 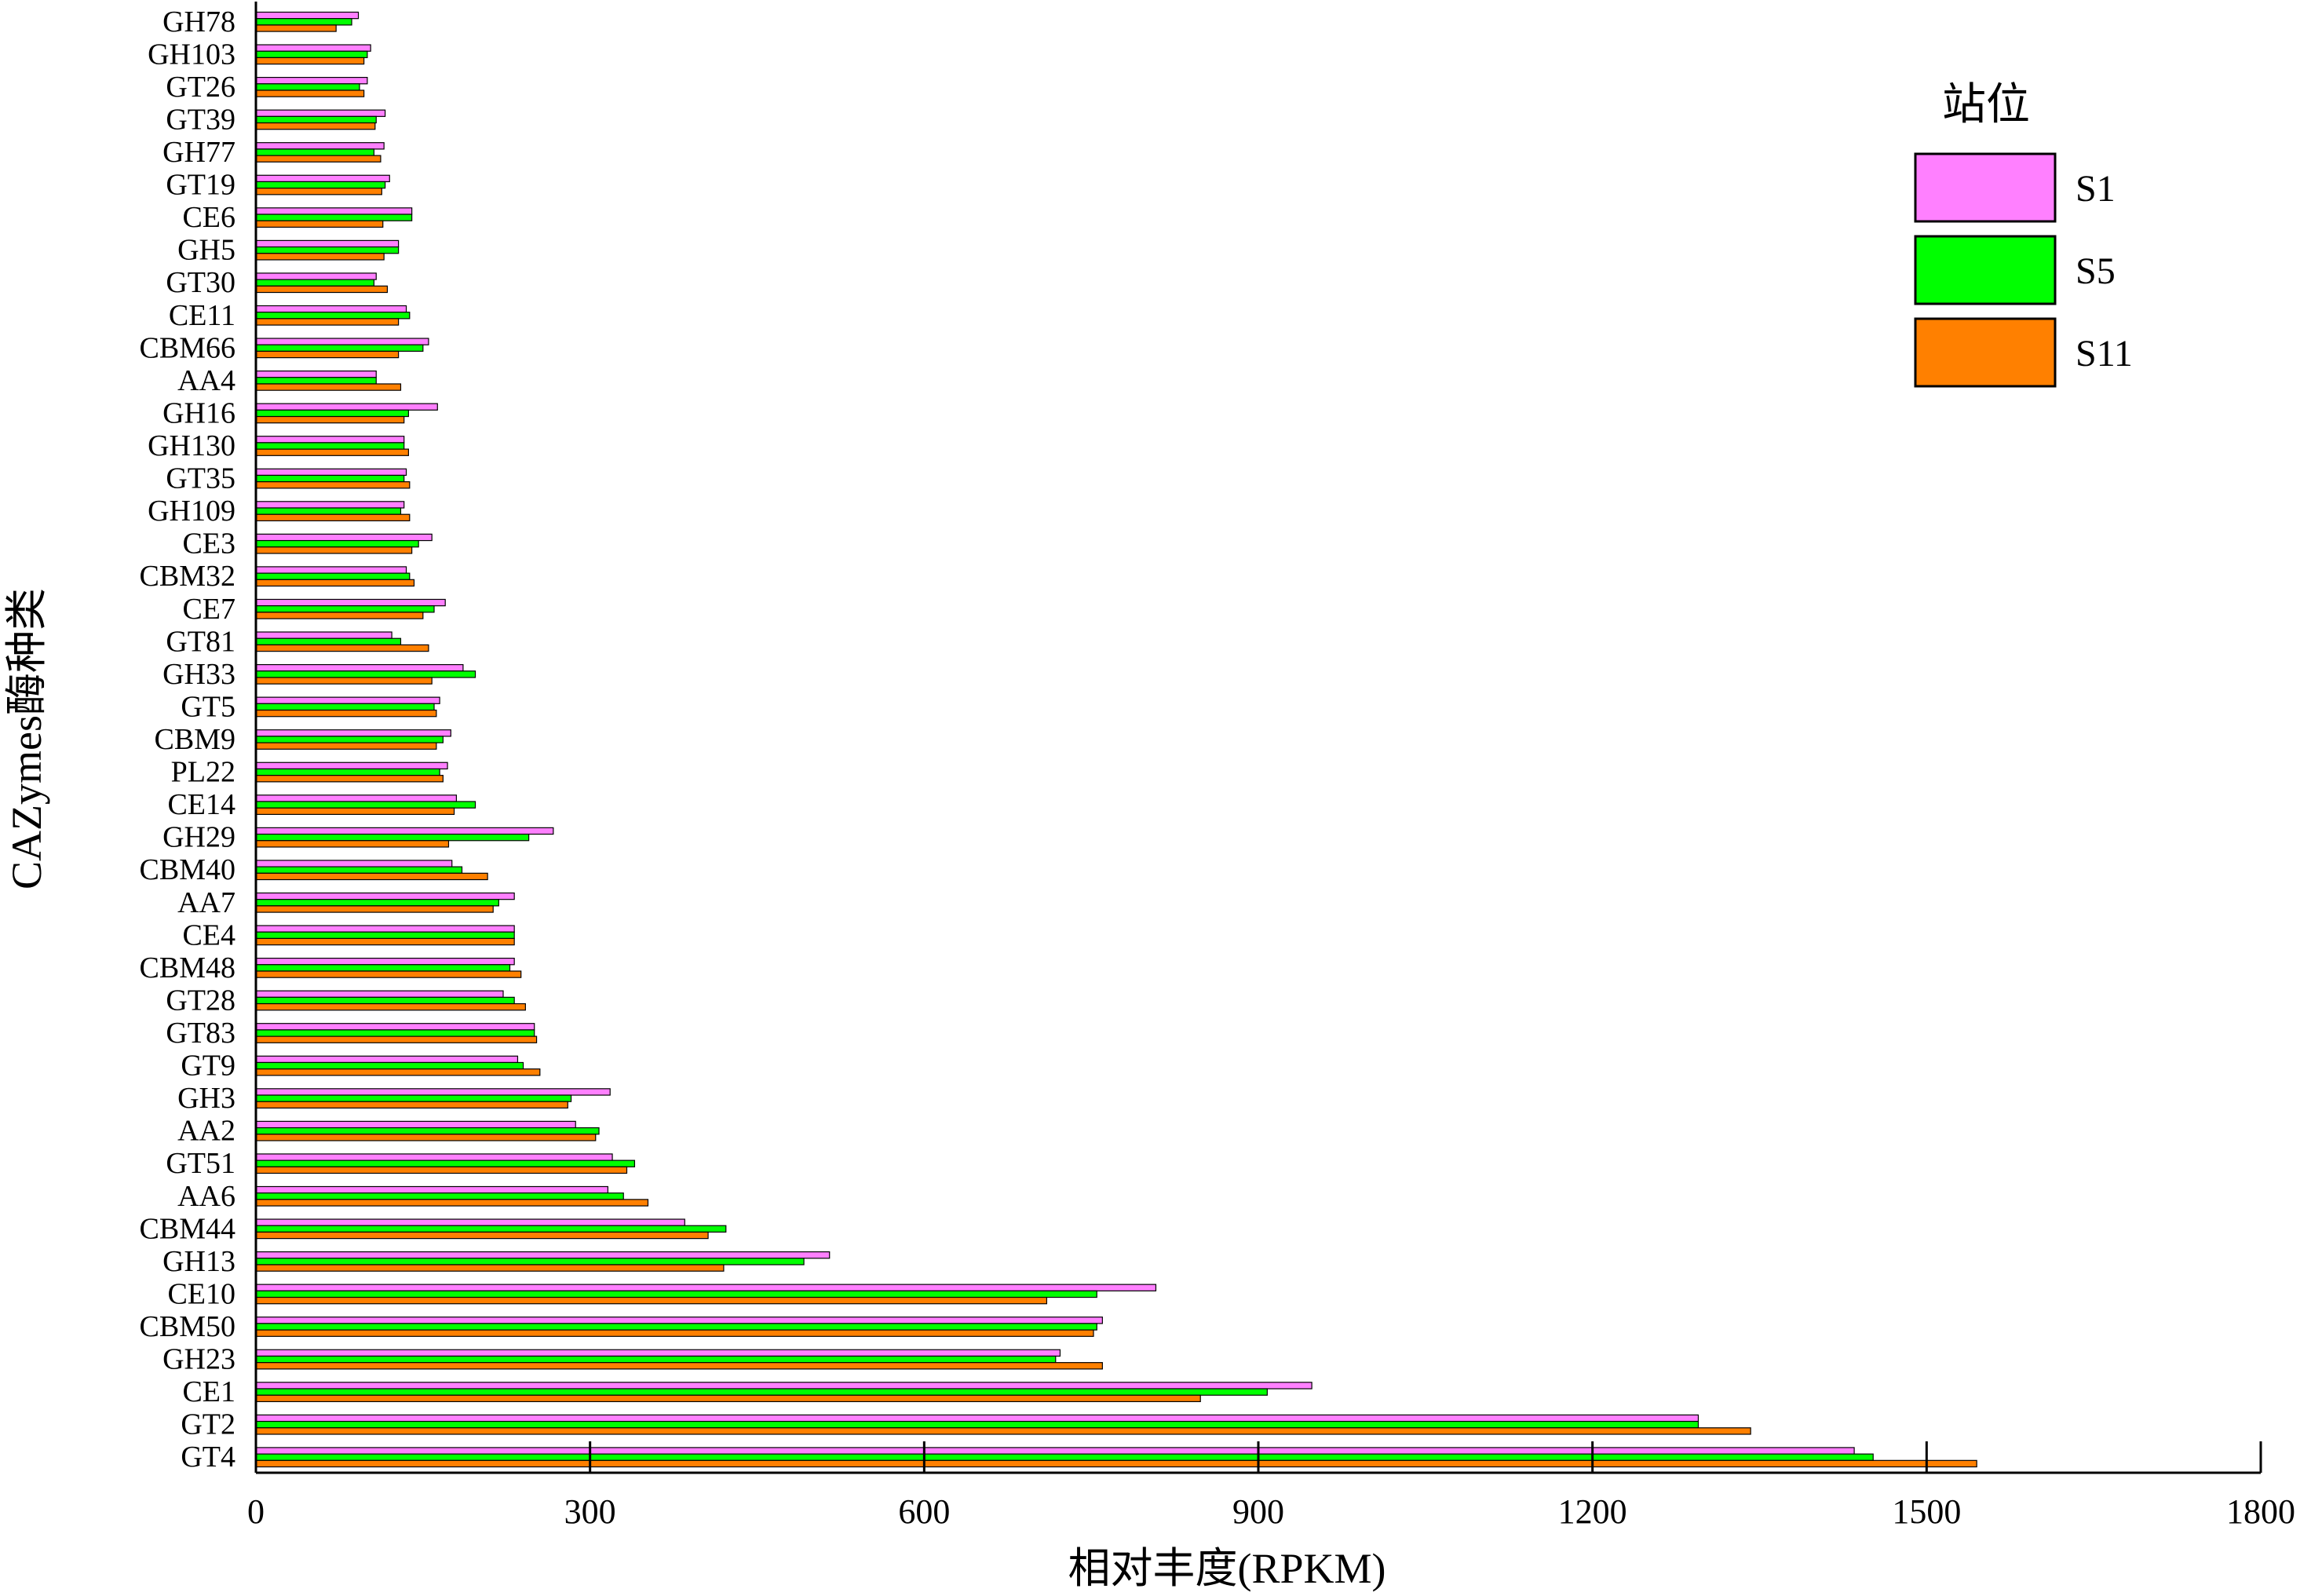 I want to click on bar-ce14-s1, so click(x=356, y=798).